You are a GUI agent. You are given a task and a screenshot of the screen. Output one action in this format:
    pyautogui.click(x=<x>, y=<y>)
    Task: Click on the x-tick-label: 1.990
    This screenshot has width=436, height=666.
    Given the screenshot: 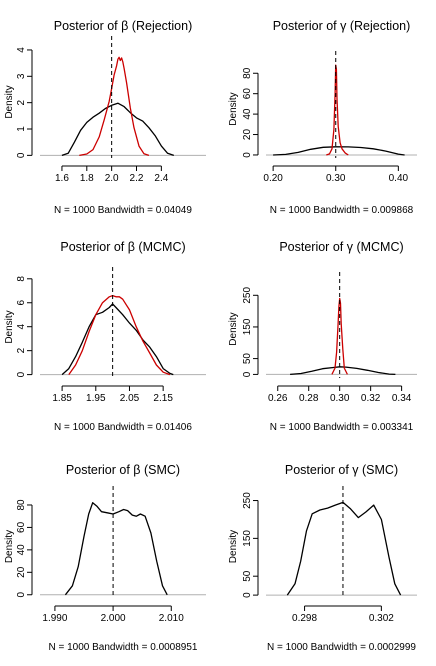 What is the action you would take?
    pyautogui.click(x=54, y=618)
    